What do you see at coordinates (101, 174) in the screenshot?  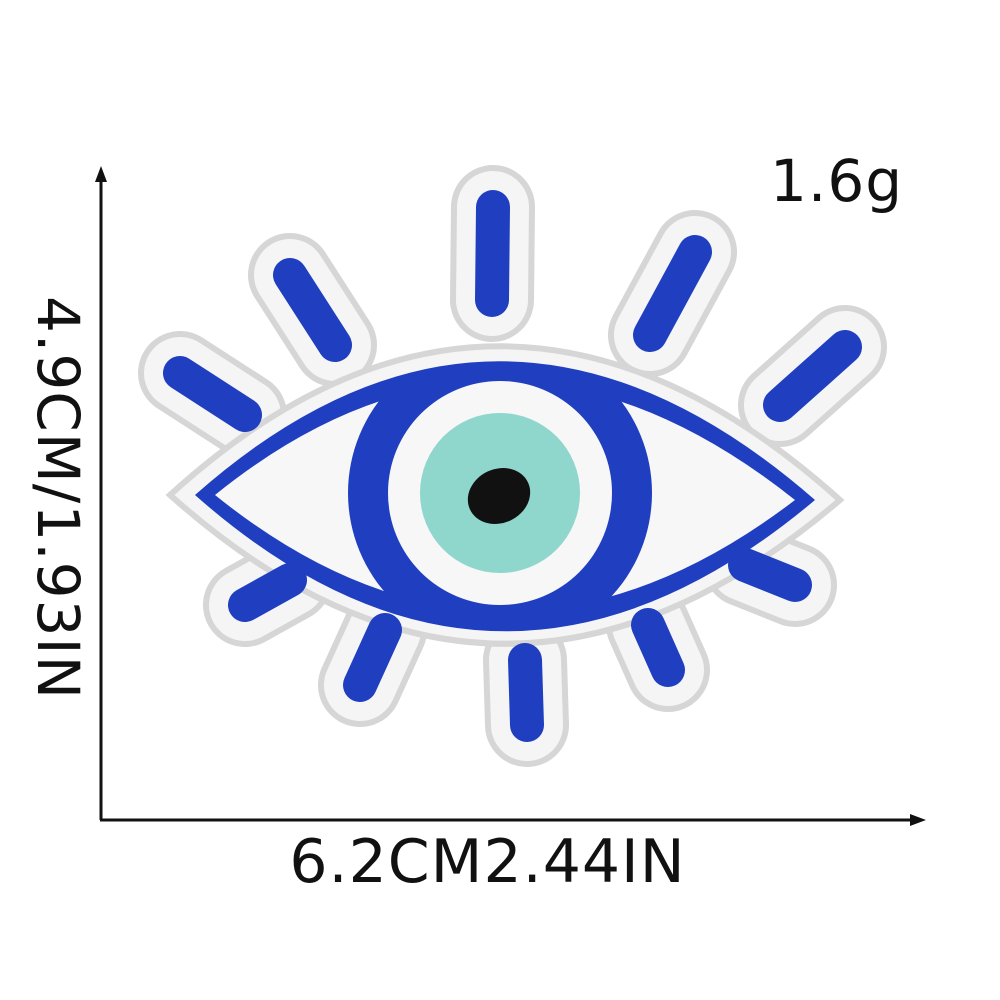 I see `vertical-arrow-head` at bounding box center [101, 174].